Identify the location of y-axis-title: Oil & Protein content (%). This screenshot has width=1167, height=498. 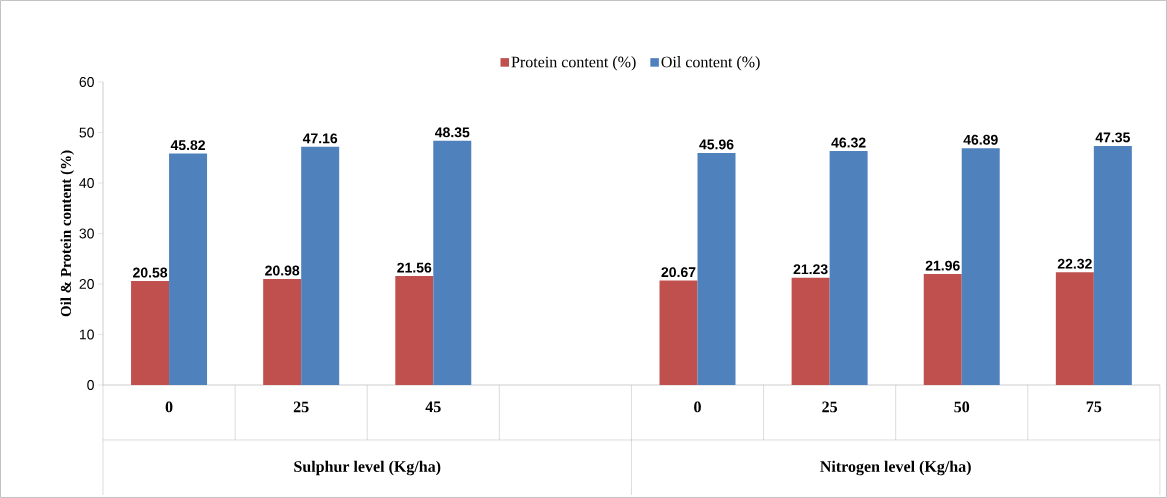
(67, 233).